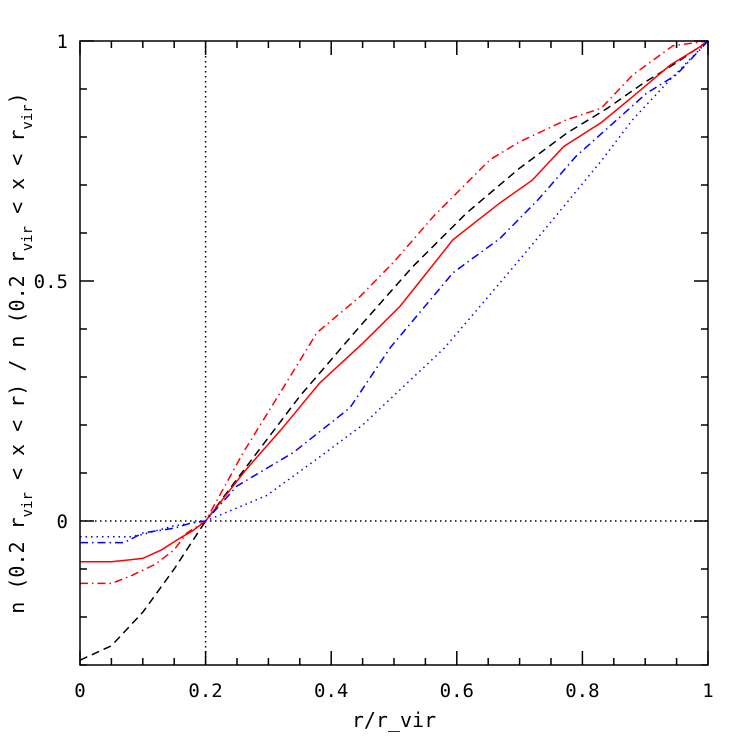 The height and width of the screenshot is (747, 747). What do you see at coordinates (62, 522) in the screenshot?
I see `y-tick-label: 0` at bounding box center [62, 522].